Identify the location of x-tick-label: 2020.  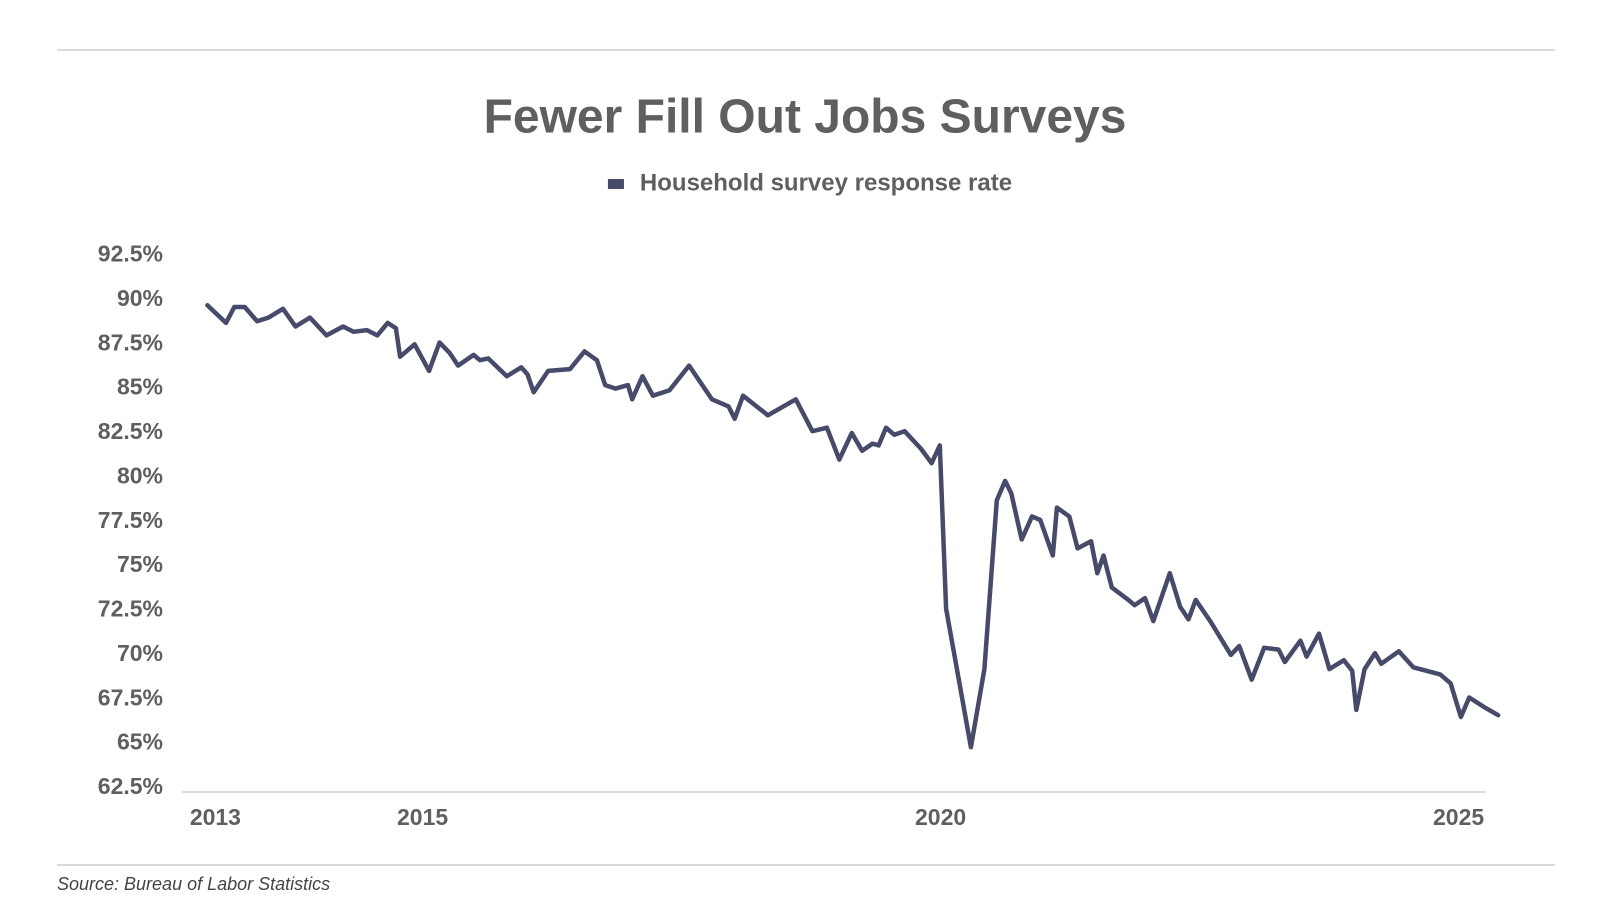
(940, 817).